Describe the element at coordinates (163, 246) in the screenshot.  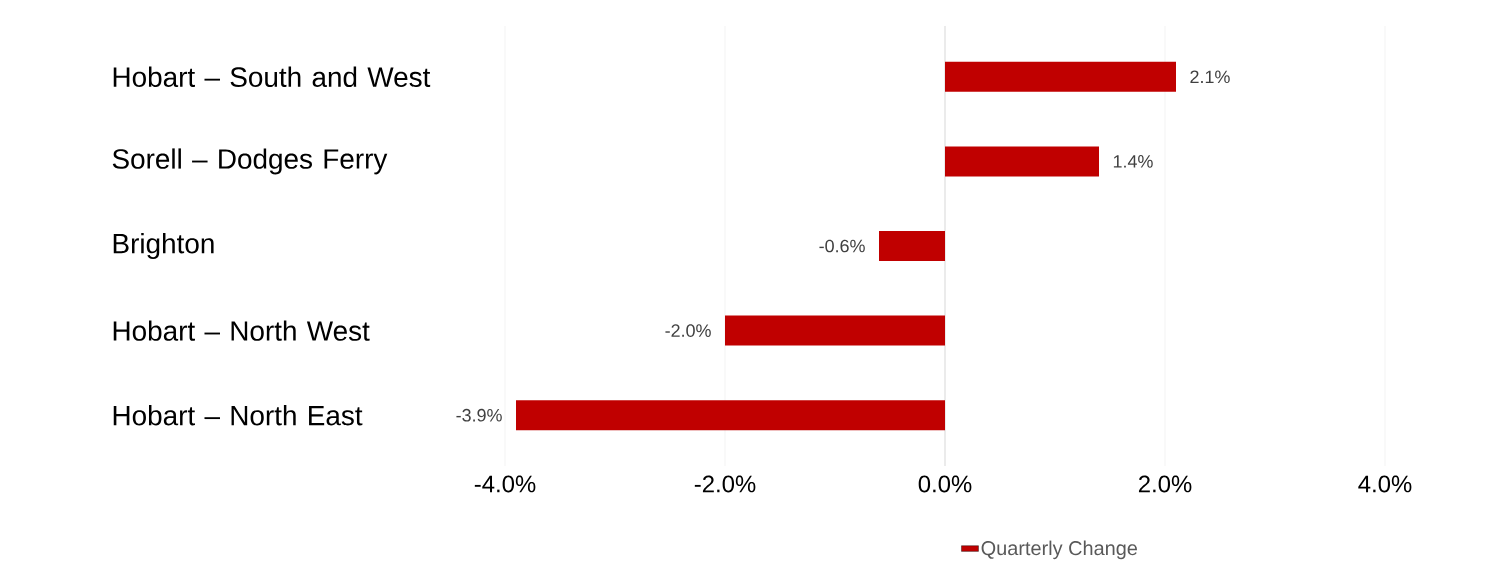
I see `y-tick-label: Brighton` at that location.